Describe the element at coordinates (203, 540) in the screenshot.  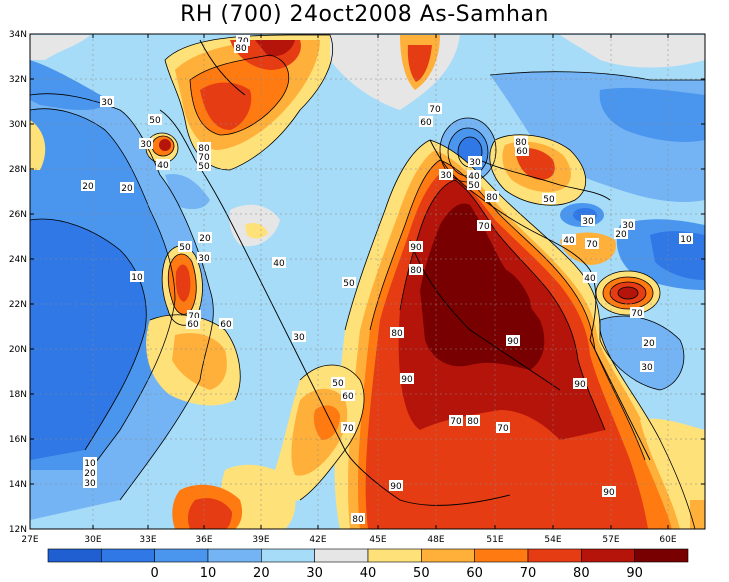
I see `lon-tick-label: 36E` at that location.